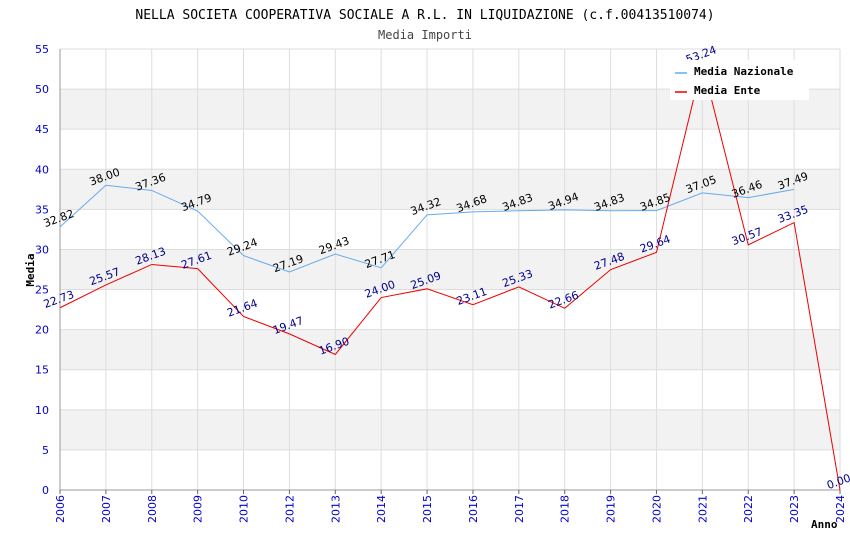 This screenshot has width=850, height=555. What do you see at coordinates (794, 509) in the screenshot?
I see `x-tick-label: 2023` at bounding box center [794, 509].